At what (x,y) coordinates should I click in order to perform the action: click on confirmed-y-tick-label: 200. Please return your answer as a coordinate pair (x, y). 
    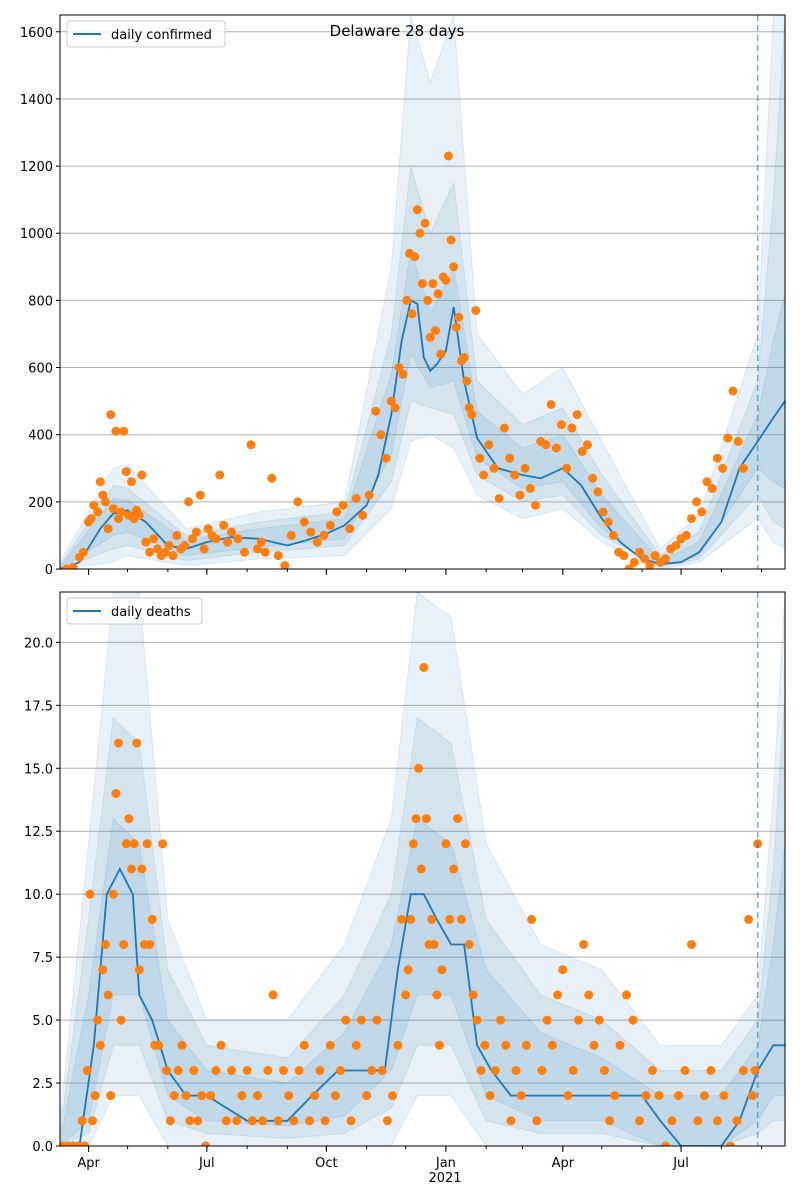
    Looking at the image, I should click on (40, 503).